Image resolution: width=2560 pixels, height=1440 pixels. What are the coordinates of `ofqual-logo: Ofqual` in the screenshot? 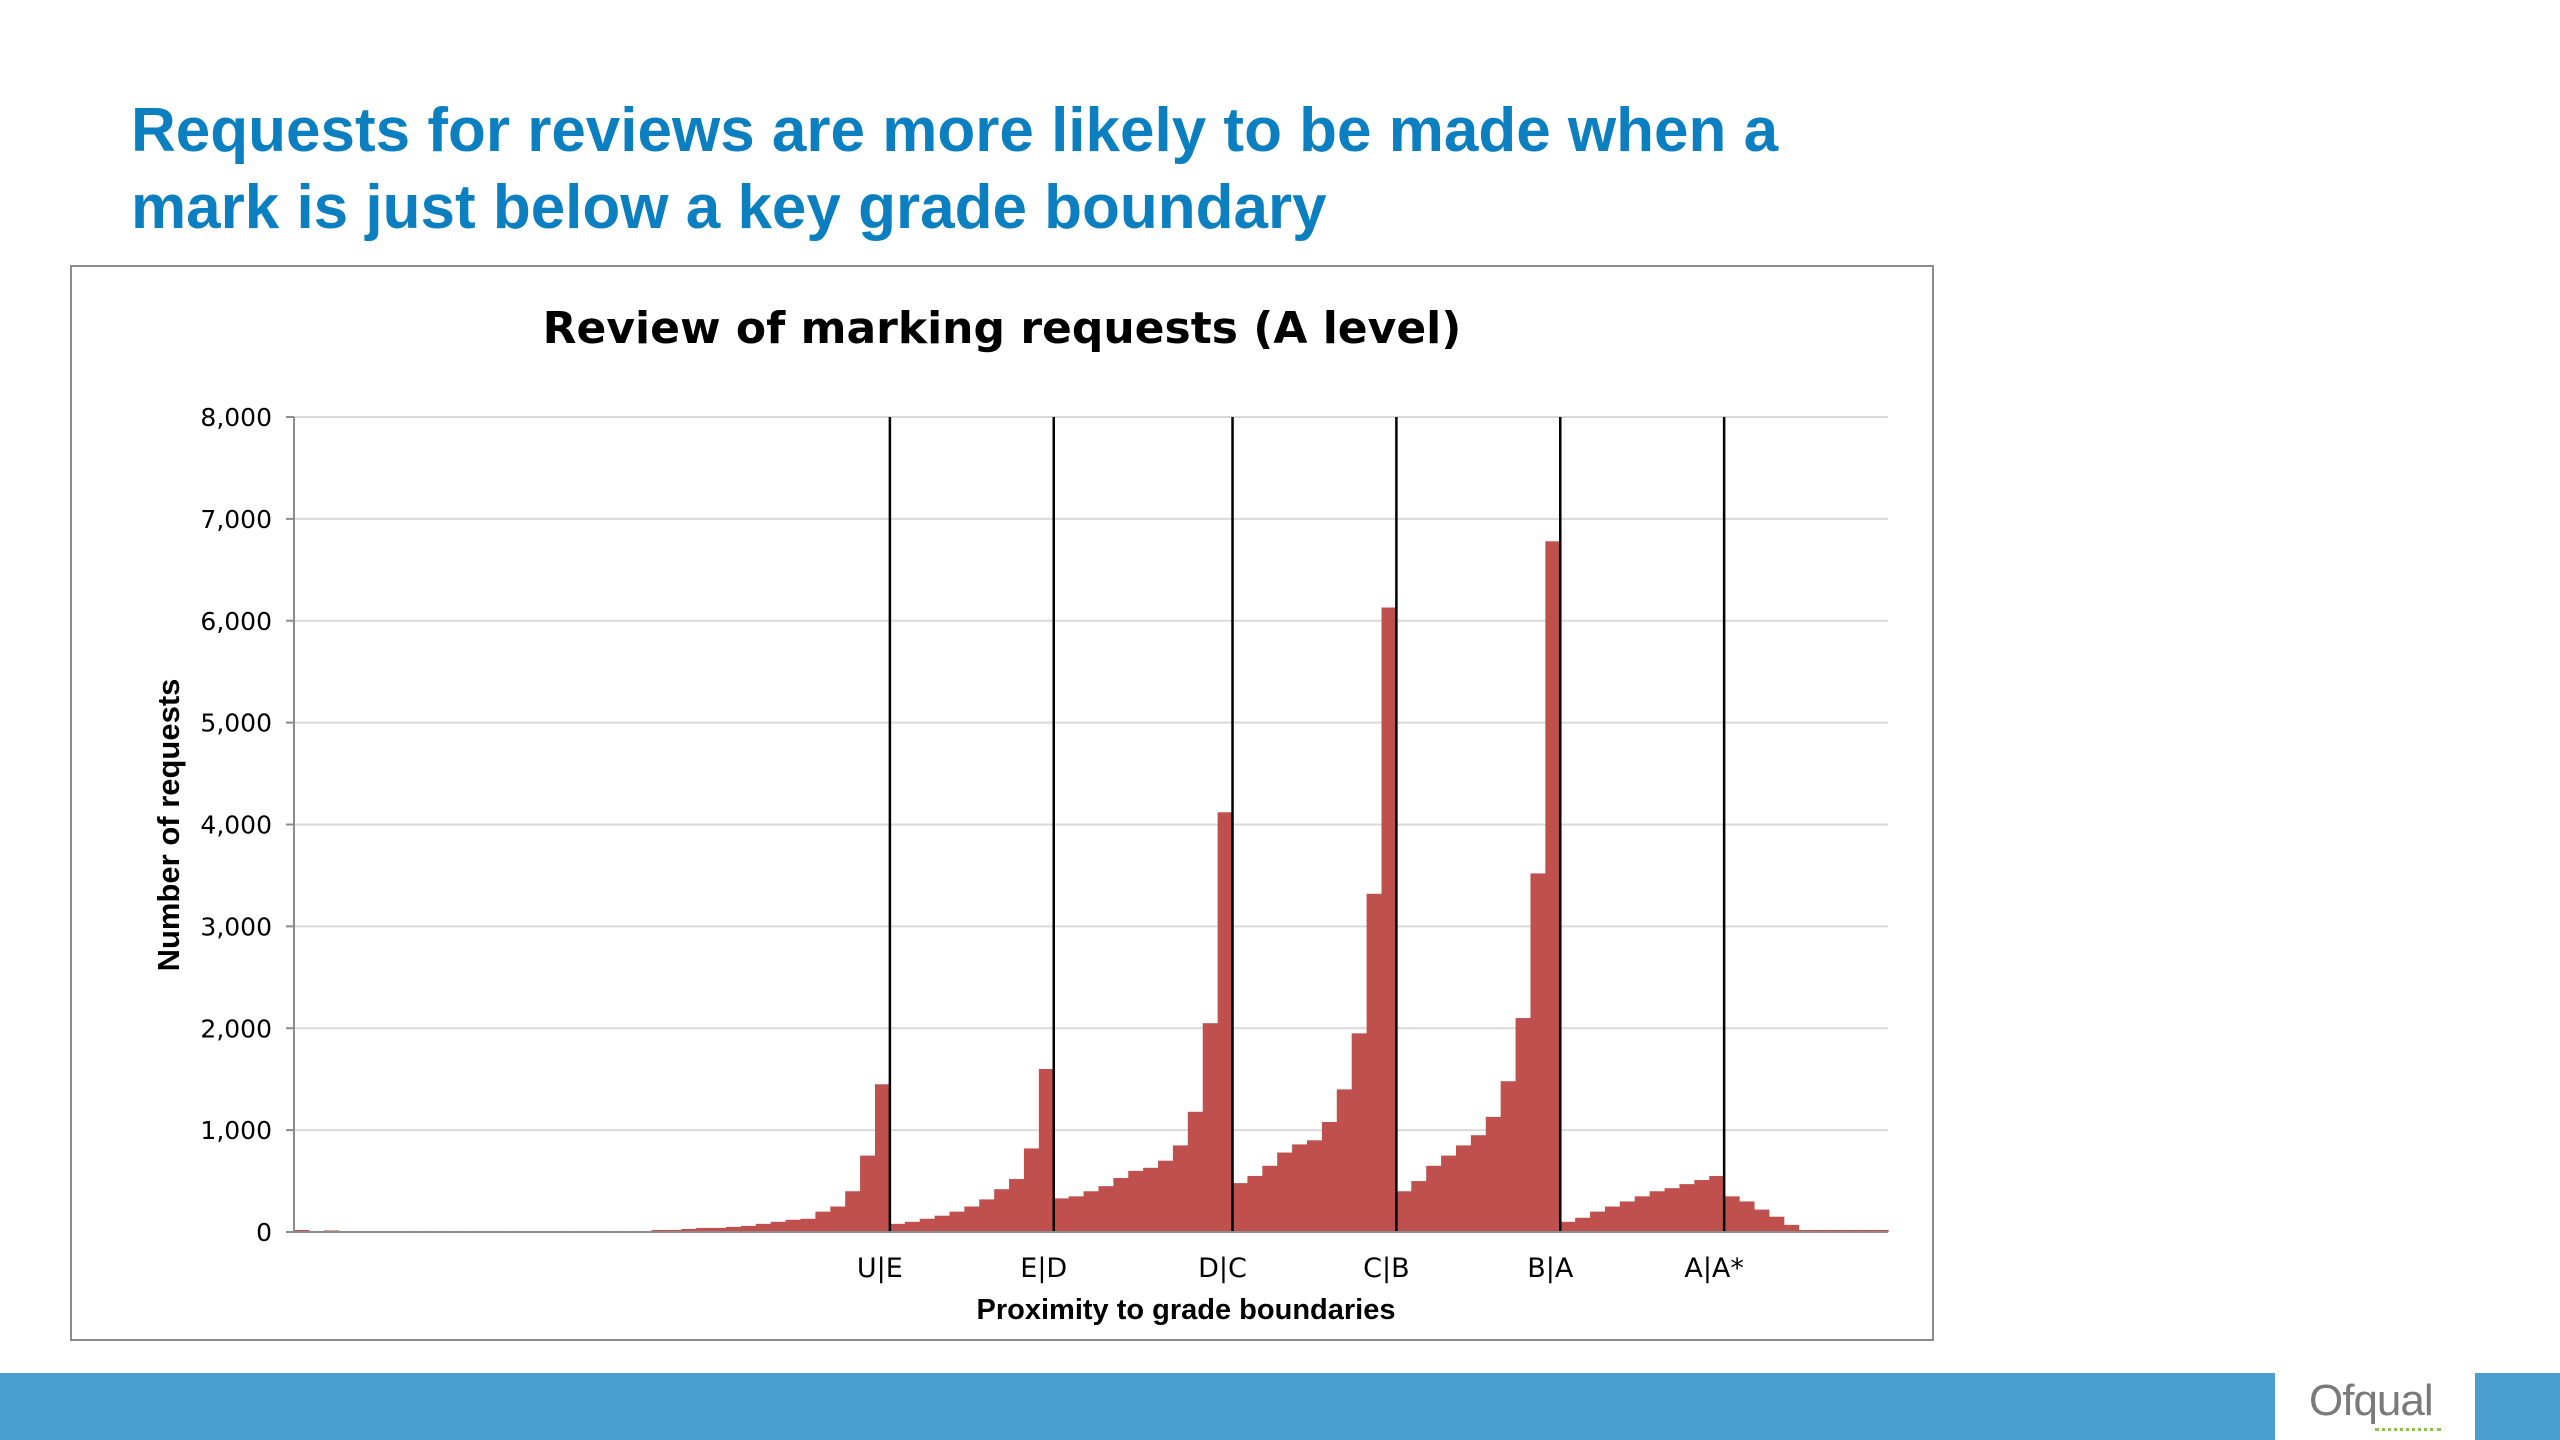 It's located at (2378, 1406).